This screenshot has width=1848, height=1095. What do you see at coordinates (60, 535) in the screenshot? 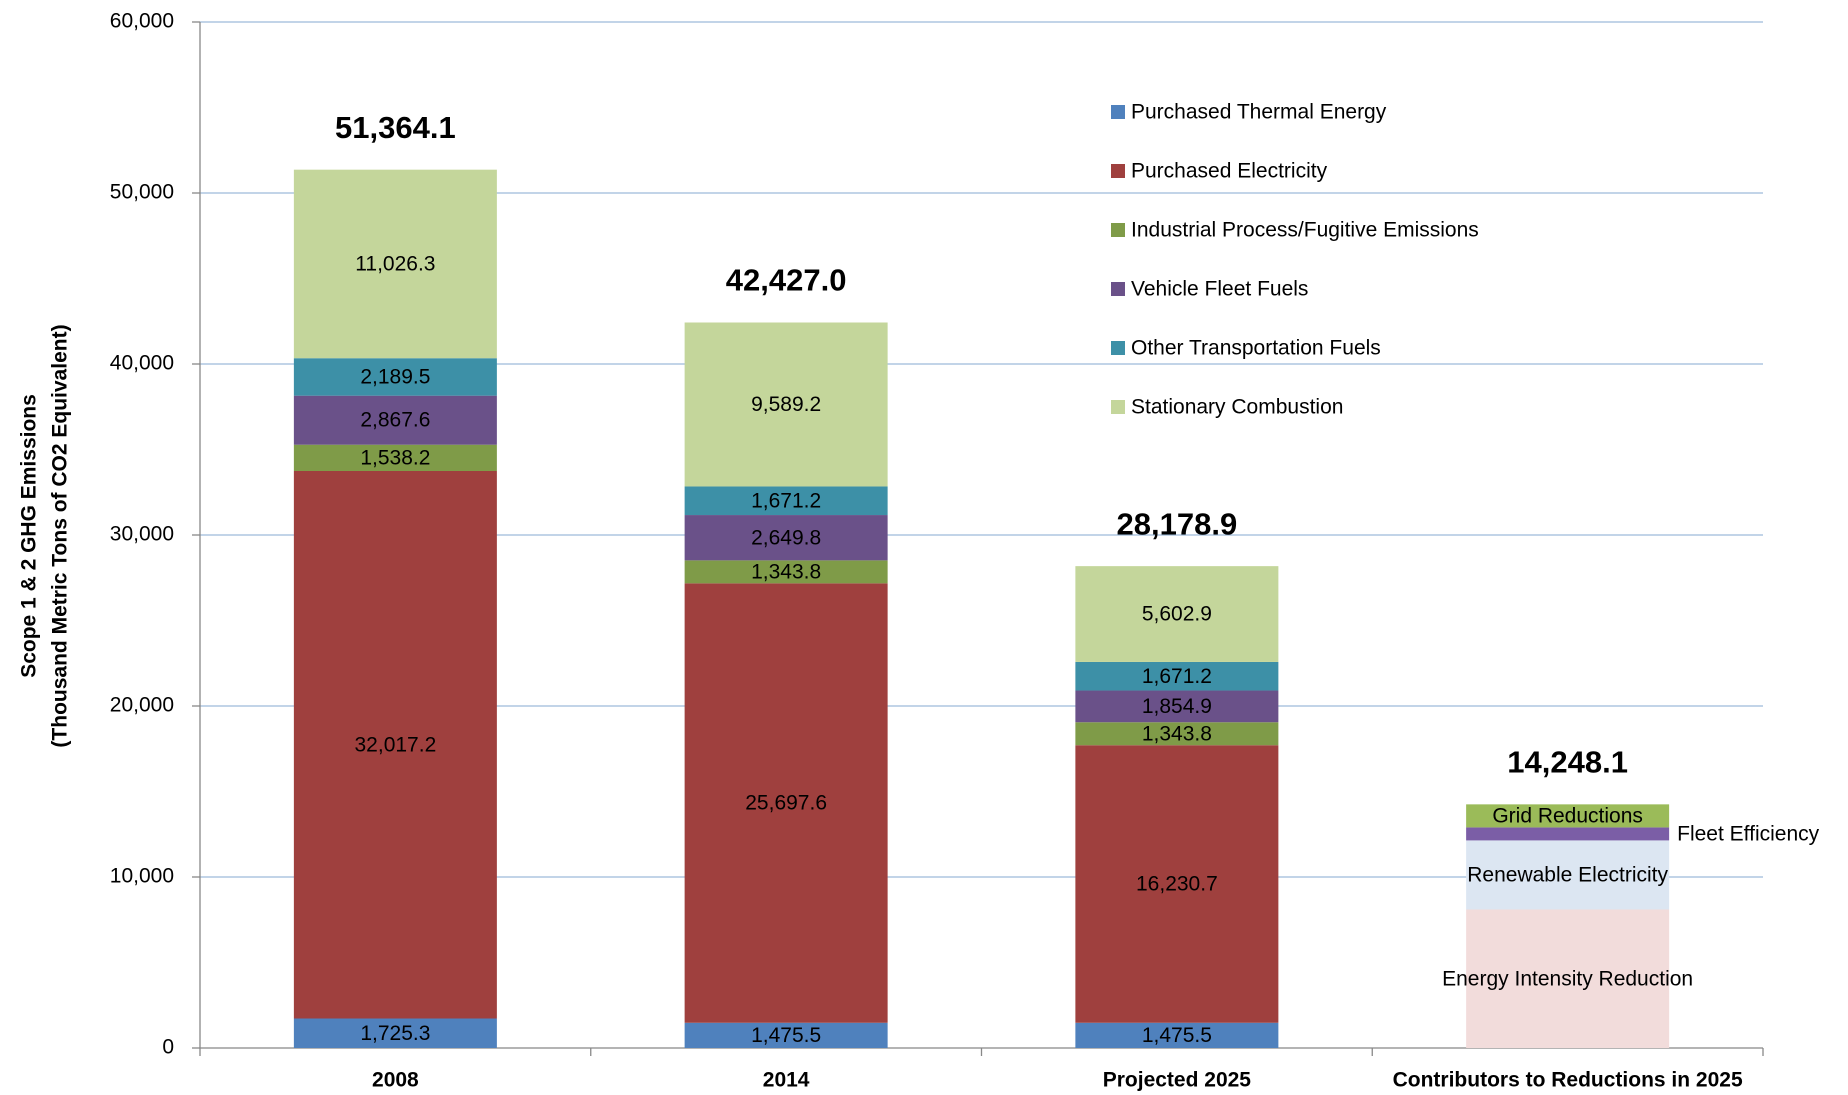
I see `y-axis-title-line: (Thousand Metric Tons of CO2 Equivalent)` at bounding box center [60, 535].